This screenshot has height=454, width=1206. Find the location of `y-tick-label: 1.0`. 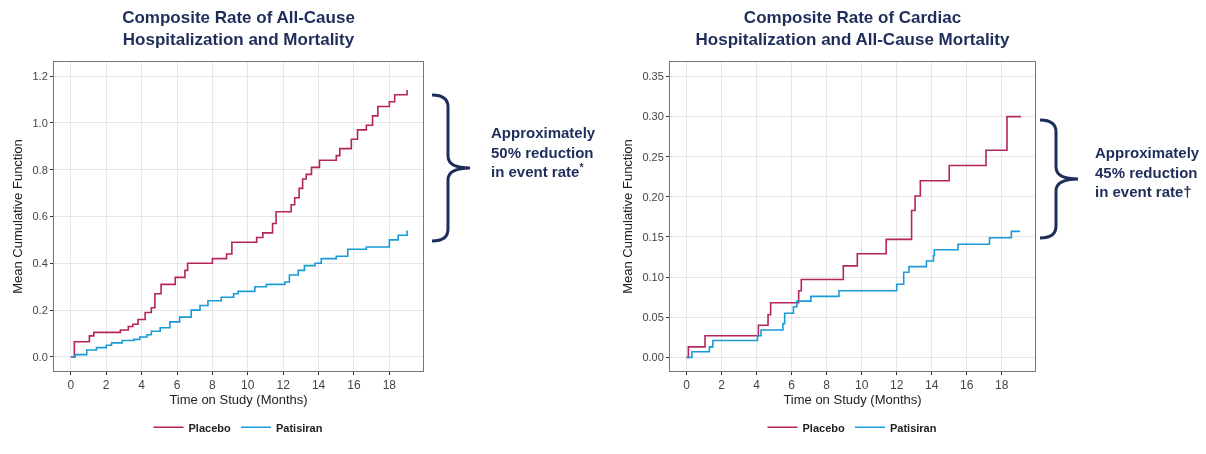

y-tick-label: 1.0 is located at coordinates (40, 122).